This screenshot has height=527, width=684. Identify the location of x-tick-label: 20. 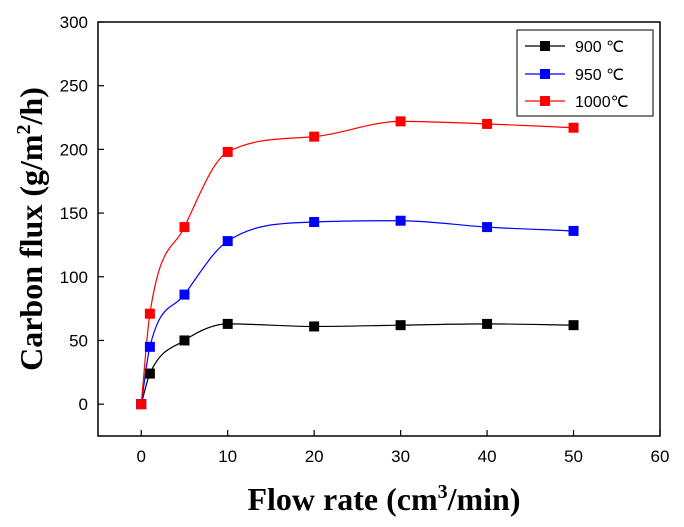
(314, 456).